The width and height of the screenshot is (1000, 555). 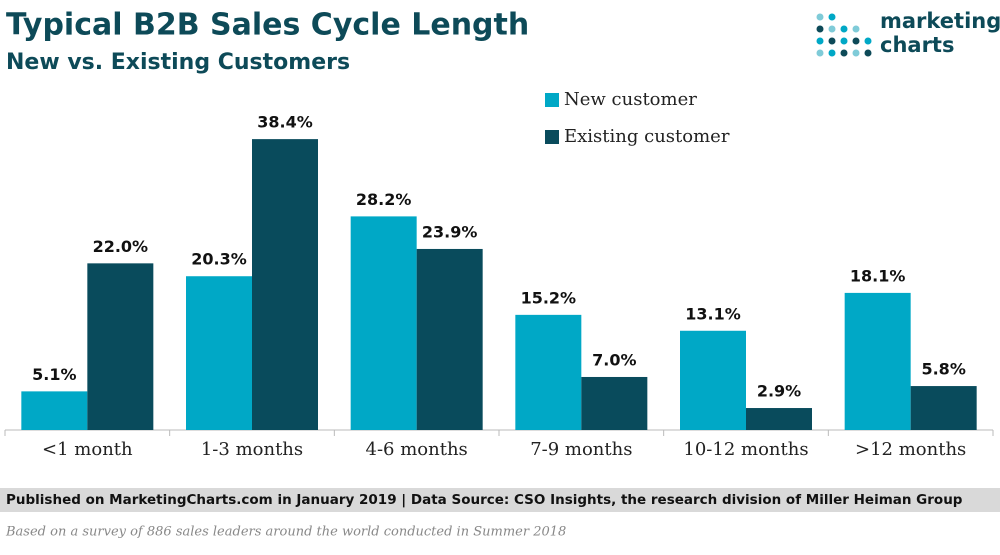 I want to click on value-label: 23.9%, so click(x=450, y=231).